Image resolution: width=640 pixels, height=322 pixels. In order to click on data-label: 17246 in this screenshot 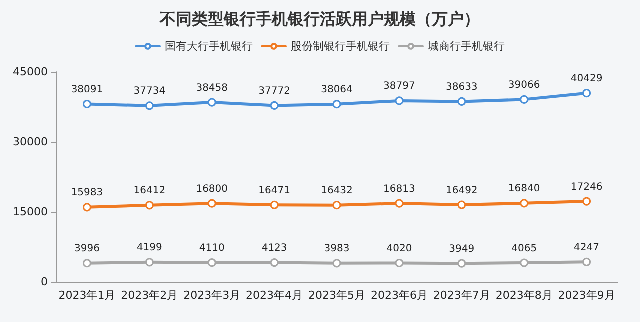, I will do `click(586, 187)`.